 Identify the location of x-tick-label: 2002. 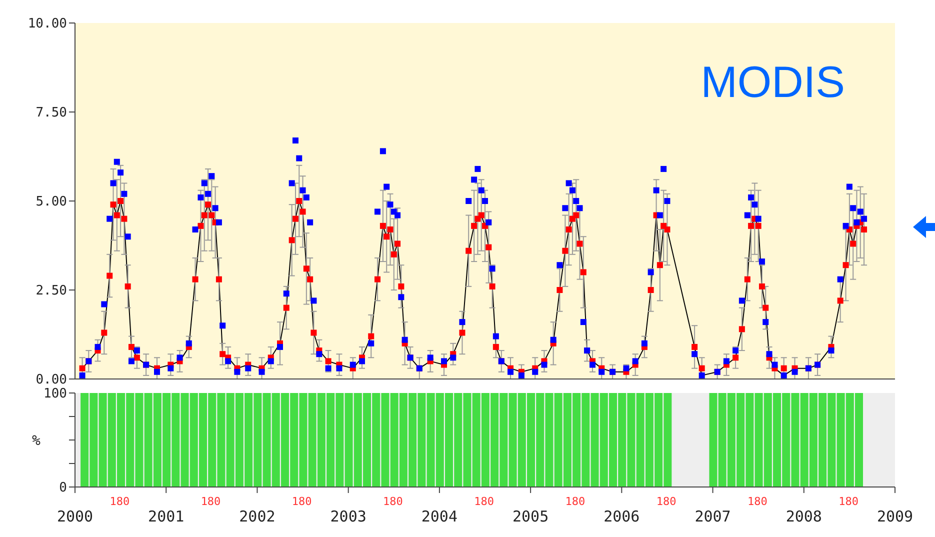
(257, 517).